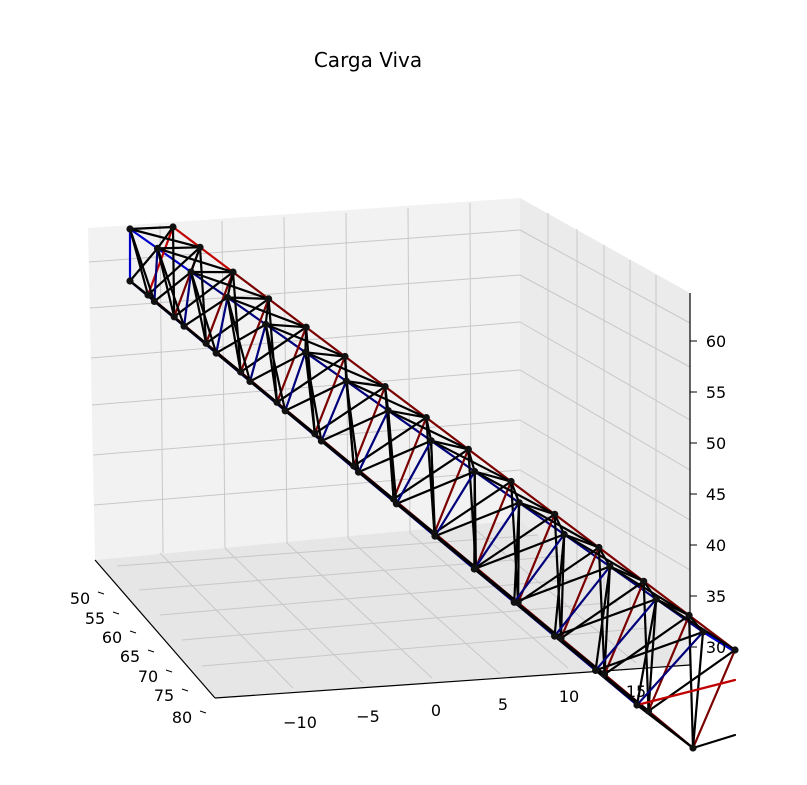 Image resolution: width=807 pixels, height=785 pixels. What do you see at coordinates (716, 545) in the screenshot?
I see `z-tick-label: 40` at bounding box center [716, 545].